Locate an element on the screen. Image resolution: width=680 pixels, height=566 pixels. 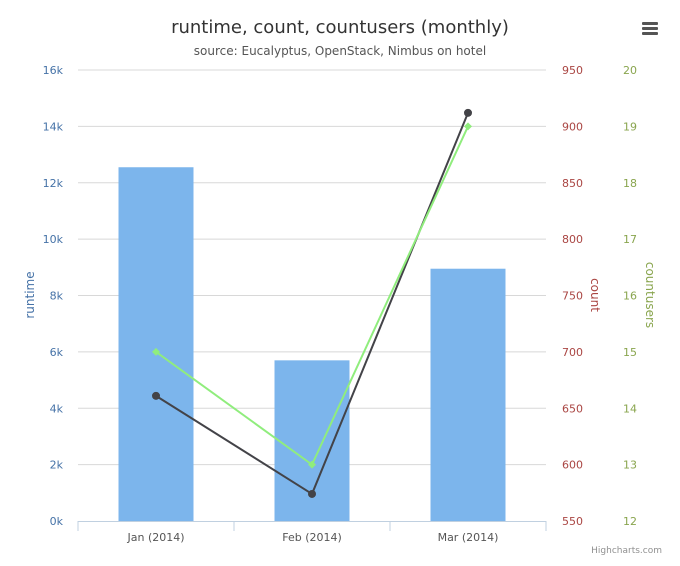
y-tick-label-runtime: 0k is located at coordinates (57, 521).